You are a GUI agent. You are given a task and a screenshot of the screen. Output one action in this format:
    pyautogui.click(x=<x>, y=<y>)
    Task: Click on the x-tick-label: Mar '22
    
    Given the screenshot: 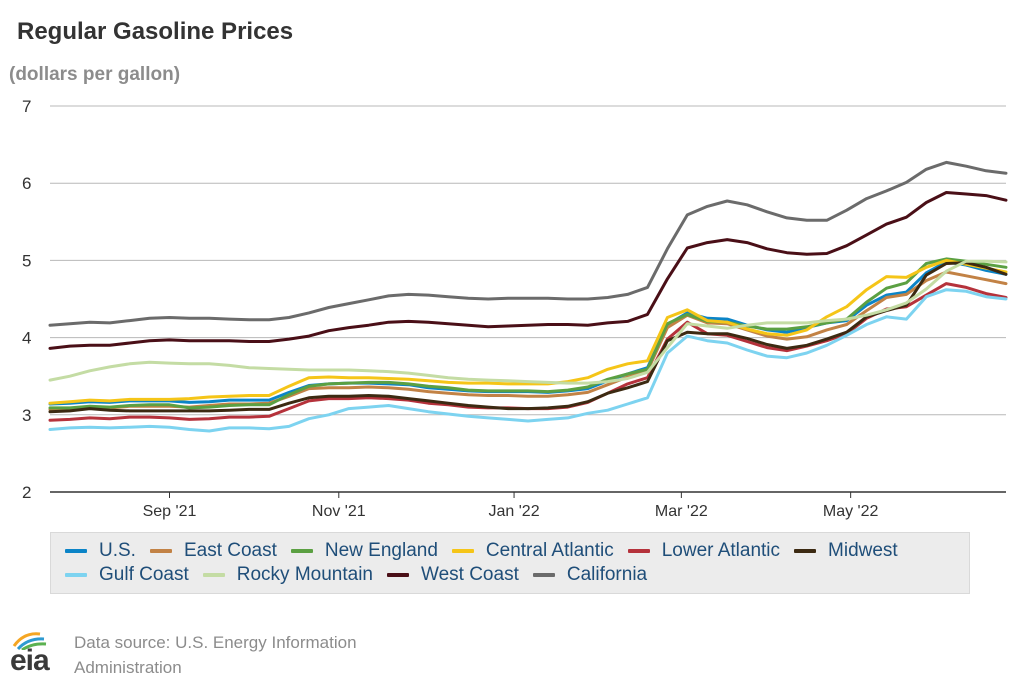 What is the action you would take?
    pyautogui.click(x=681, y=511)
    